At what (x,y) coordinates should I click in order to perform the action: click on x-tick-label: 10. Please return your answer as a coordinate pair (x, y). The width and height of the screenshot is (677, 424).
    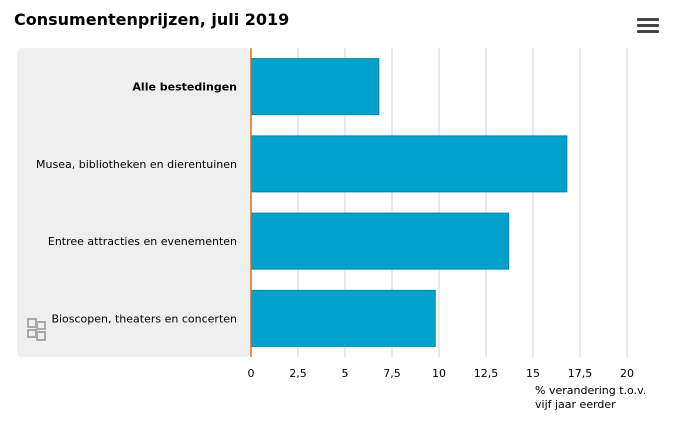
    Looking at the image, I should click on (439, 373).